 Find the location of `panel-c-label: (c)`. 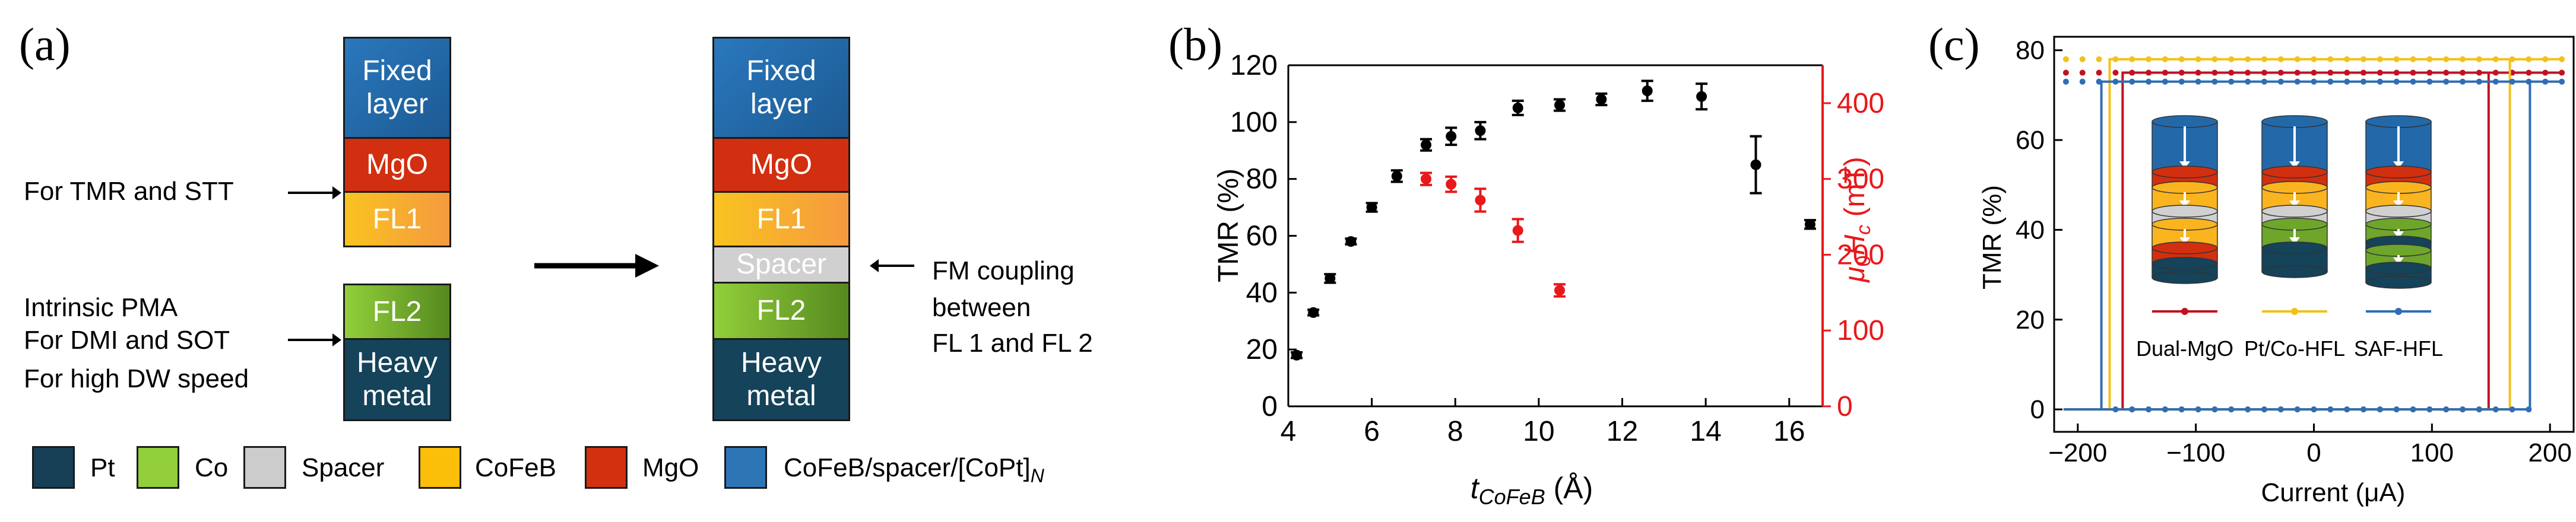

panel-c-label: (c) is located at coordinates (1954, 44).